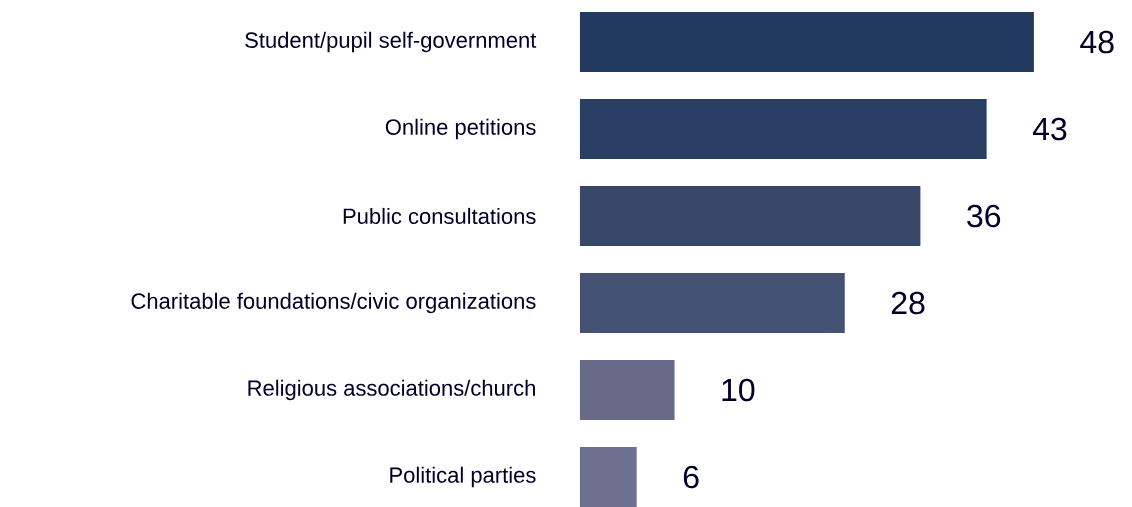  What do you see at coordinates (1097, 42) in the screenshot?
I see `data-label: 48` at bounding box center [1097, 42].